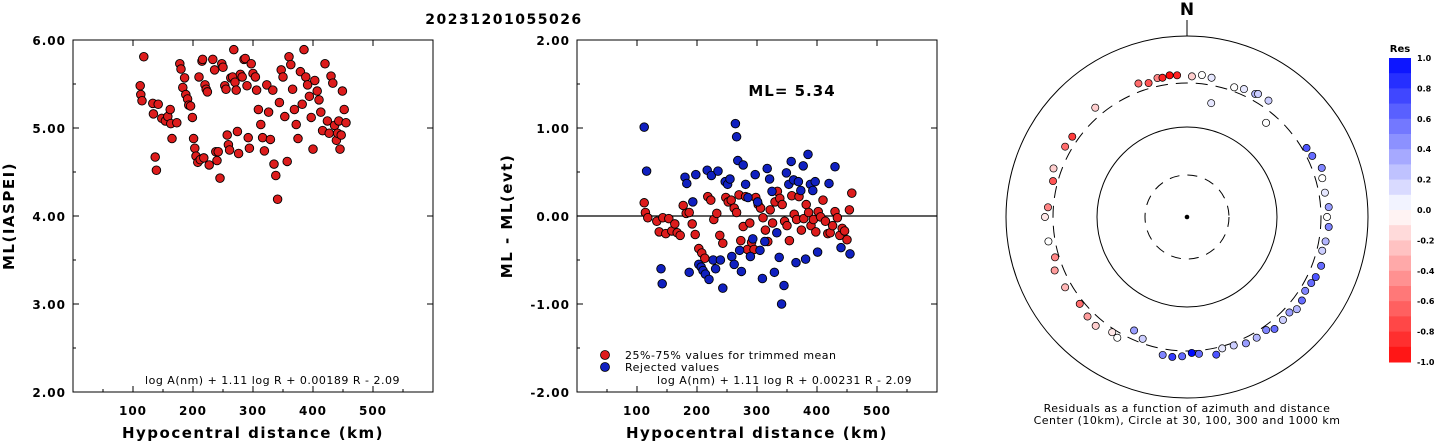  I want to click on left-y-label: ML(IASPEI), so click(9, 216).